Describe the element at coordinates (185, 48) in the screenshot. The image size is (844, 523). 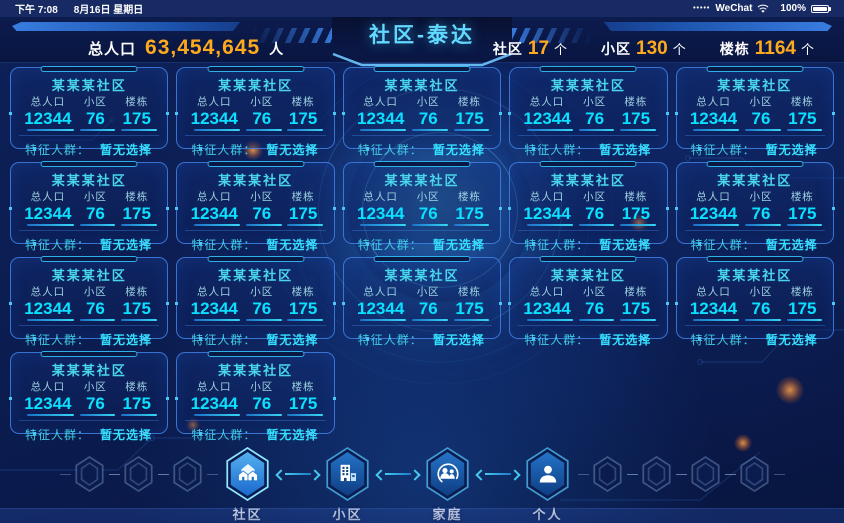
I see `total-population-stat: 总人口 63,454,645 人` at that location.